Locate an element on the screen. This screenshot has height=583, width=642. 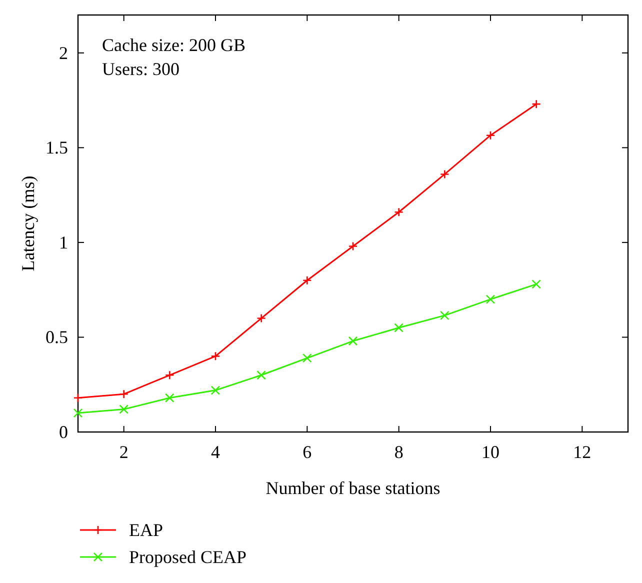
x-tick-label: 8 is located at coordinates (399, 452).